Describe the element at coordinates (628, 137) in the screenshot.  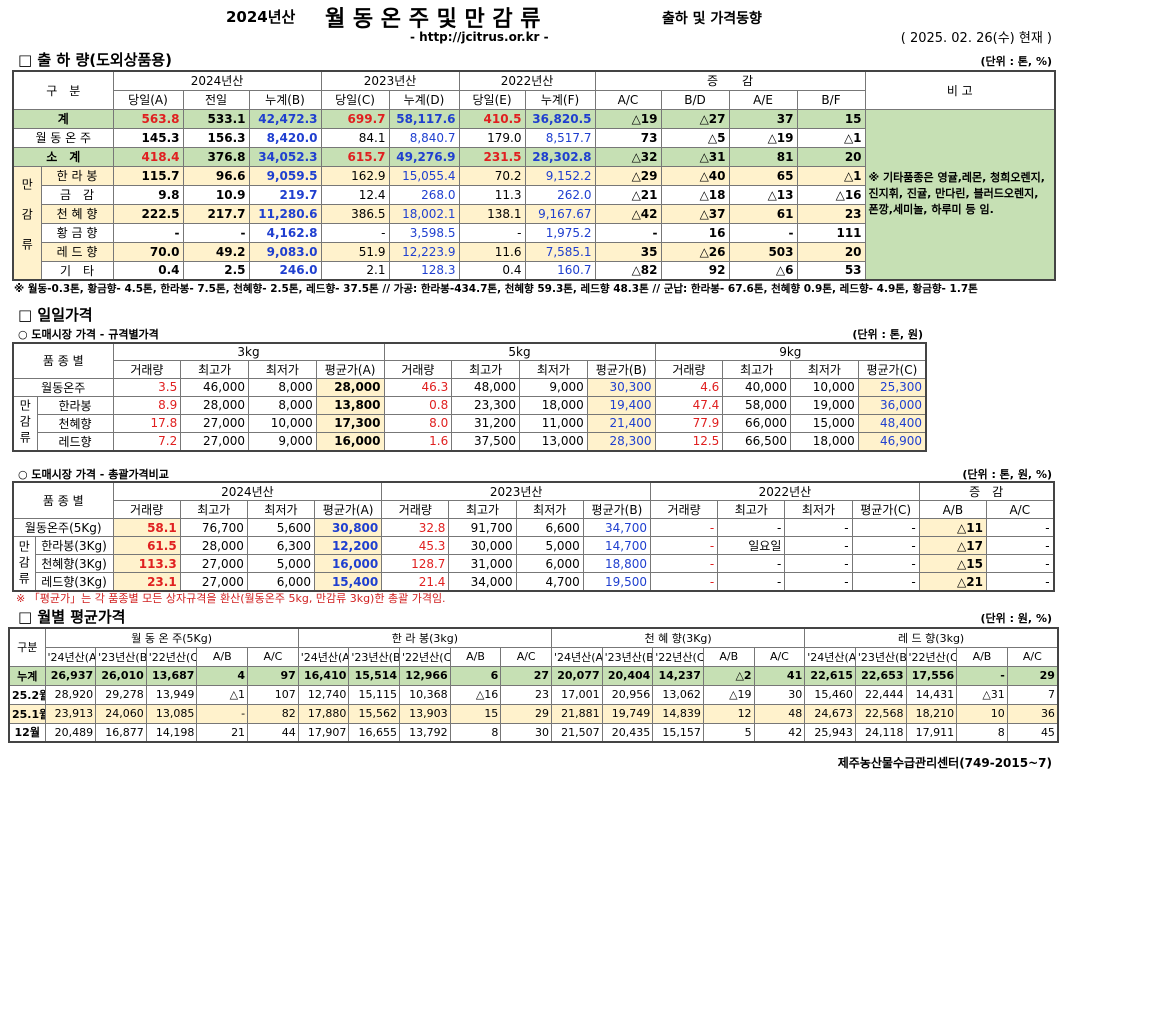
I see `cell: 73` at that location.